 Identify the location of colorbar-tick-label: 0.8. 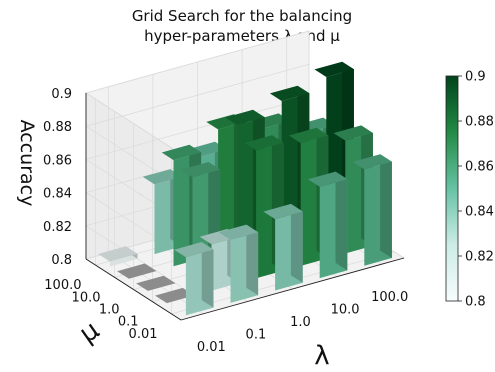
(475, 302).